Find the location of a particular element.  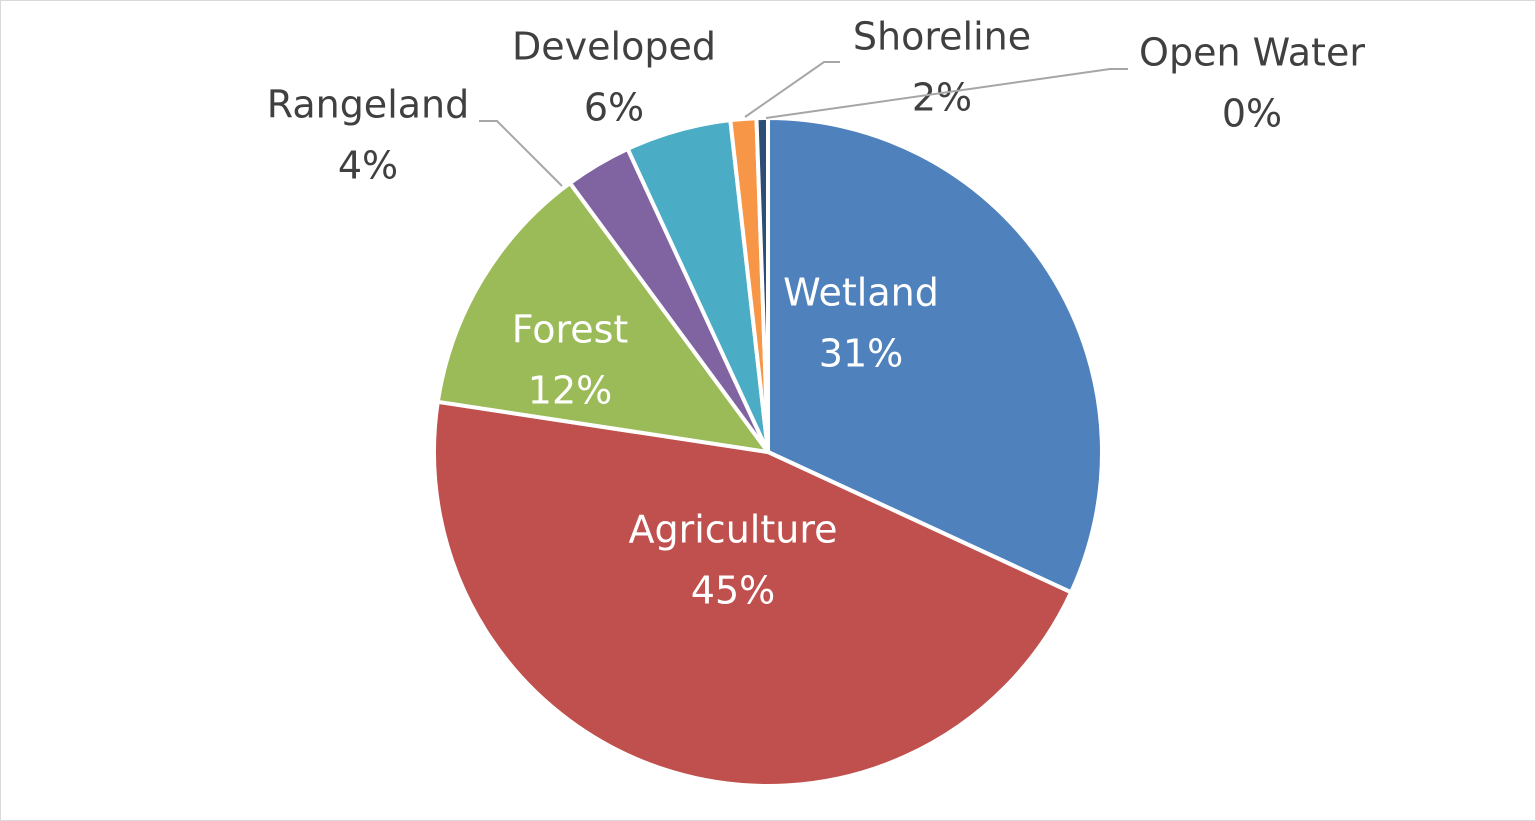

slice-label-developed: Developed is located at coordinates (614, 47).